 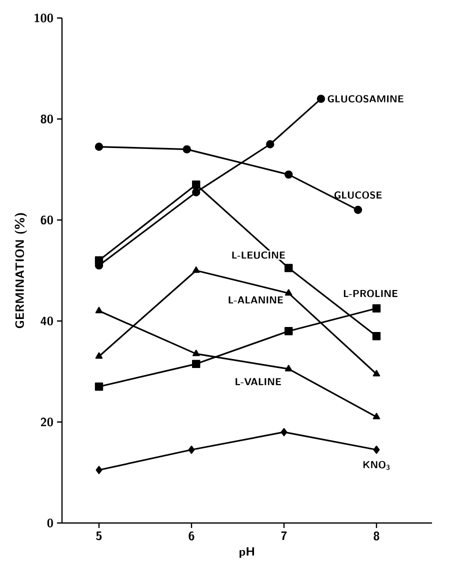 I want to click on annotation: L-VALINE, so click(x=258, y=382).